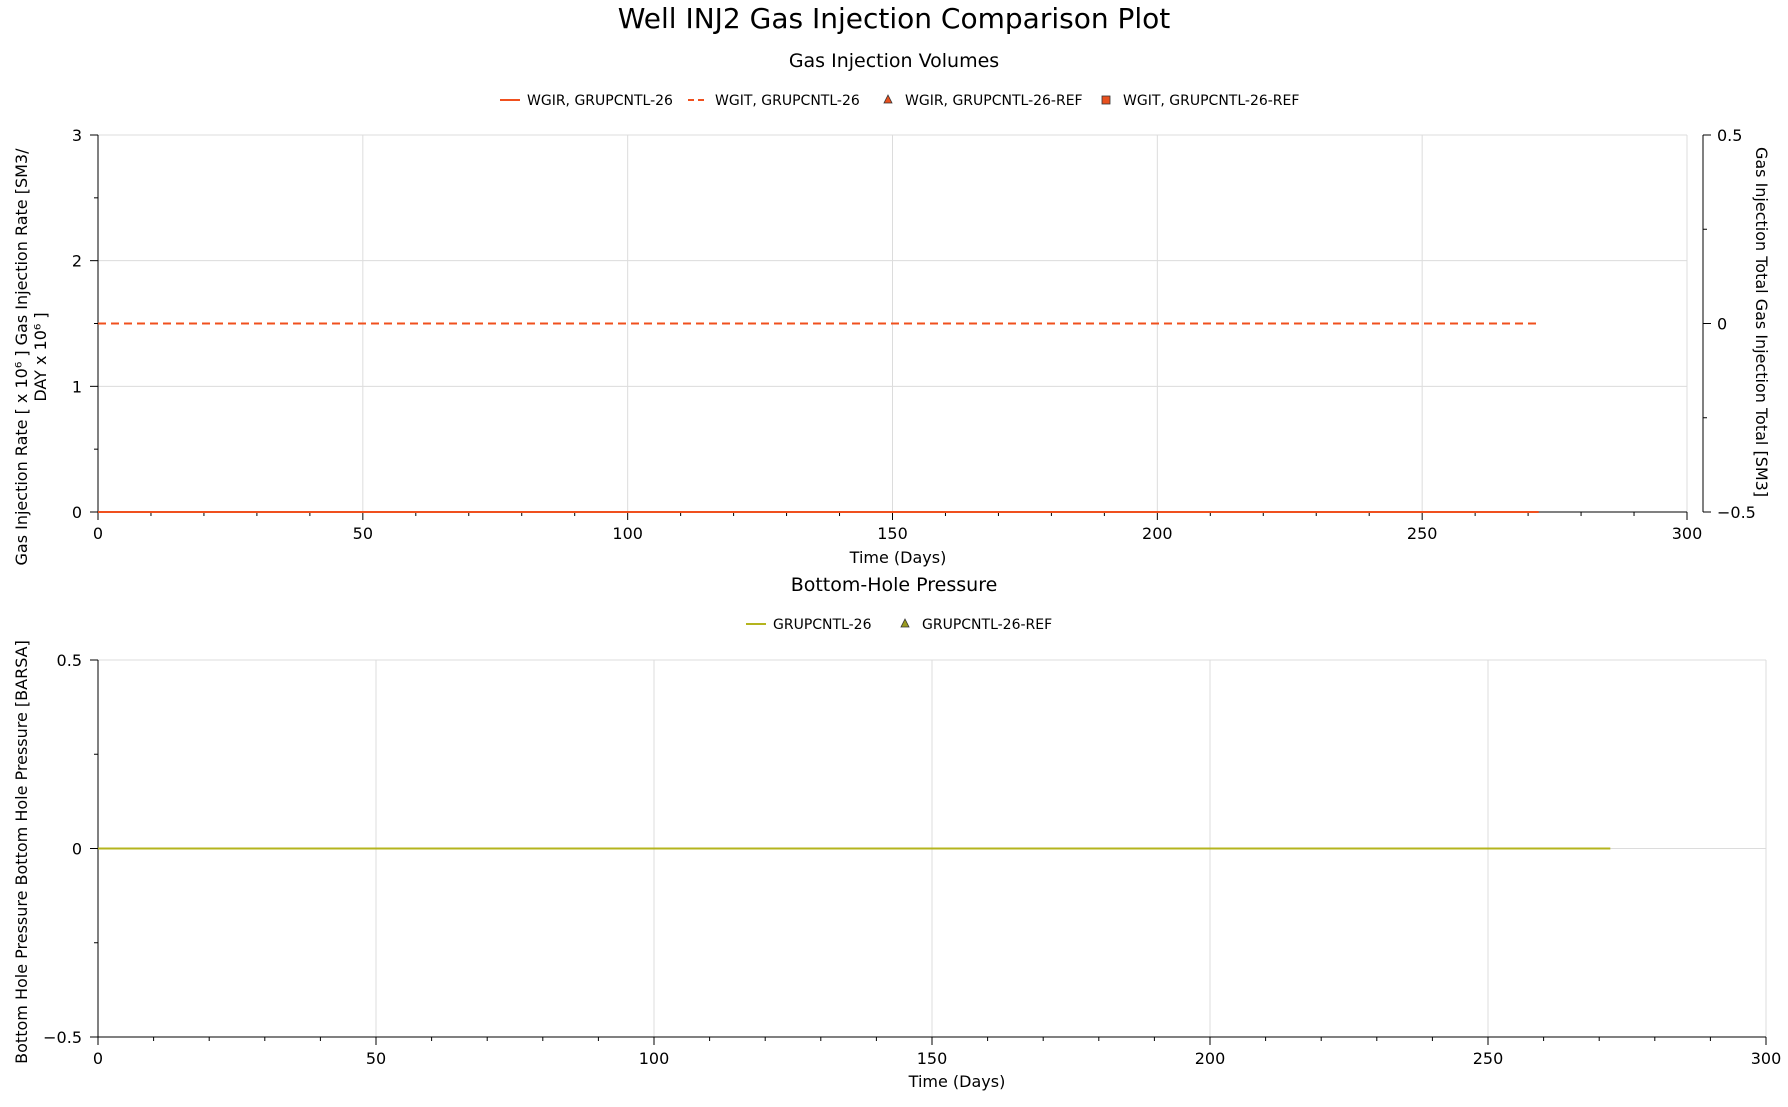 Image resolution: width=1788 pixels, height=1107 pixels. What do you see at coordinates (787, 101) in the screenshot?
I see `legend-label: WGIT, GRUPCNTL-26` at bounding box center [787, 101].